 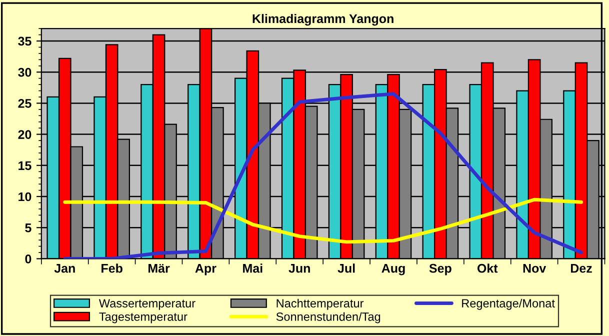 I want to click on x-tick-label: Jul, so click(x=346, y=268).